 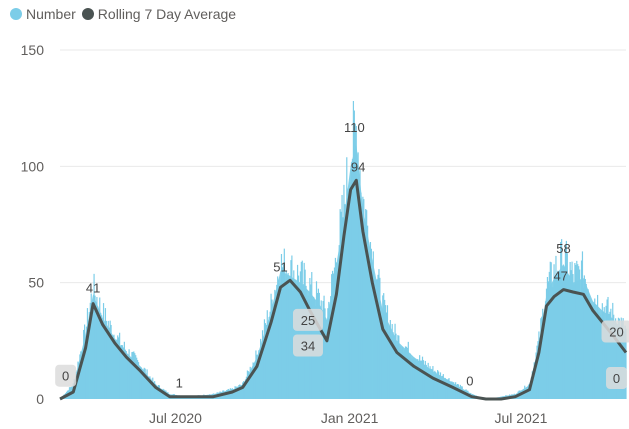 What do you see at coordinates (87, 14) in the screenshot?
I see `legend-dot-rolling-icon` at bounding box center [87, 14].